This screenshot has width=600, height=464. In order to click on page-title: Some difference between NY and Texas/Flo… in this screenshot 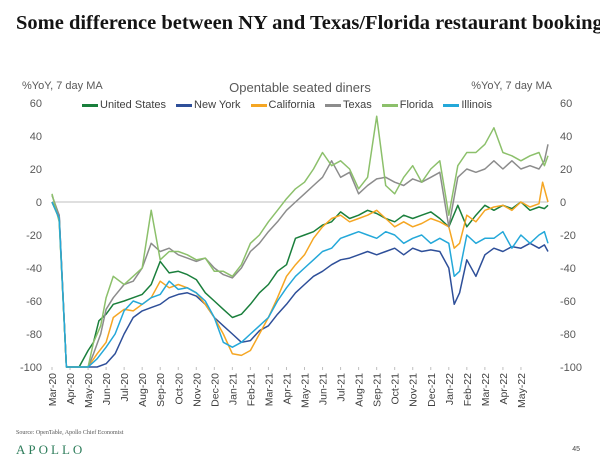, I will do `click(308, 23)`.